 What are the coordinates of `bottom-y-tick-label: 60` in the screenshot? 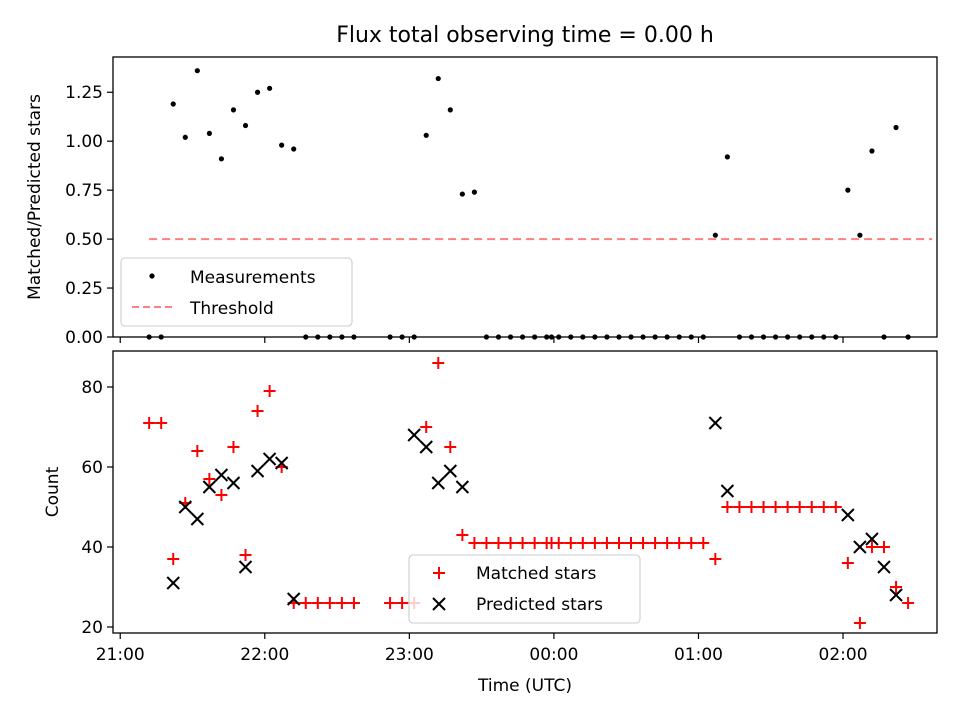 It's located at (92, 468).